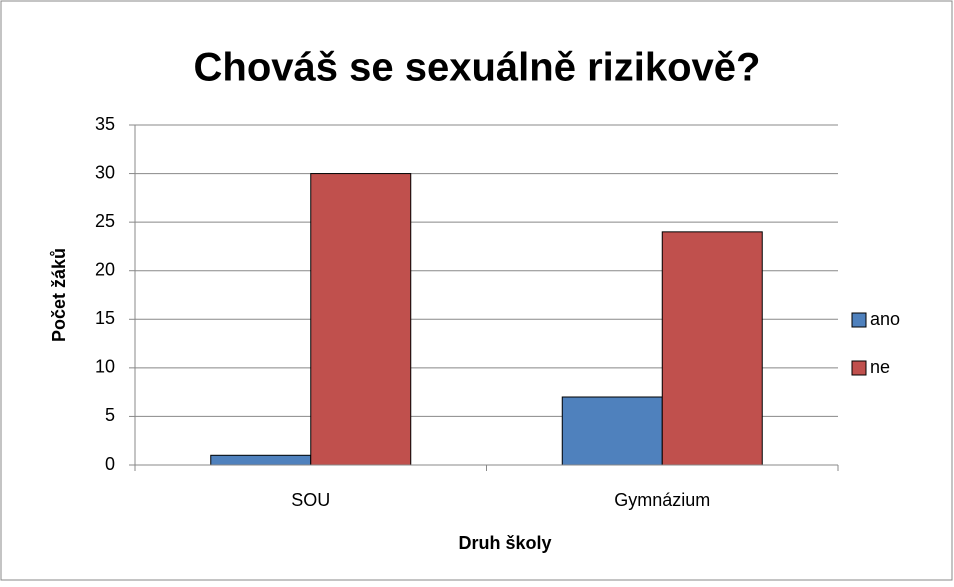 The image size is (954, 587). Describe the element at coordinates (59, 295) in the screenshot. I see `y-axis-label: Počet žáků` at that location.